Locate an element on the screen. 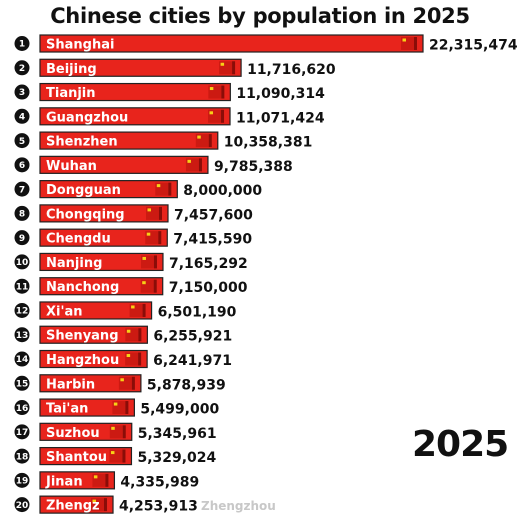 This screenshot has width=520, height=520. rank-label: 13 is located at coordinates (22, 336).